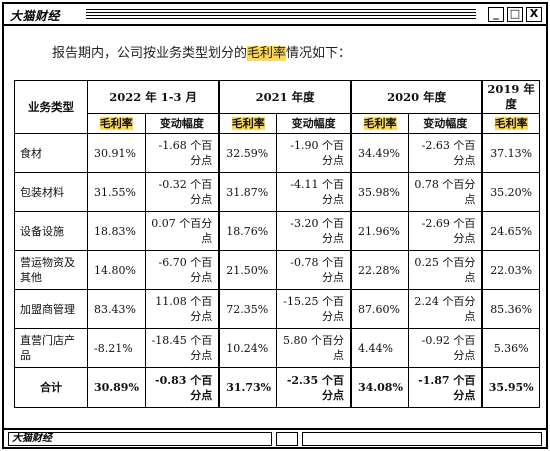 The width and height of the screenshot is (550, 451). Describe the element at coordinates (445, 270) in the screenshot. I see `change-cell: 0.25 个百分点` at that location.